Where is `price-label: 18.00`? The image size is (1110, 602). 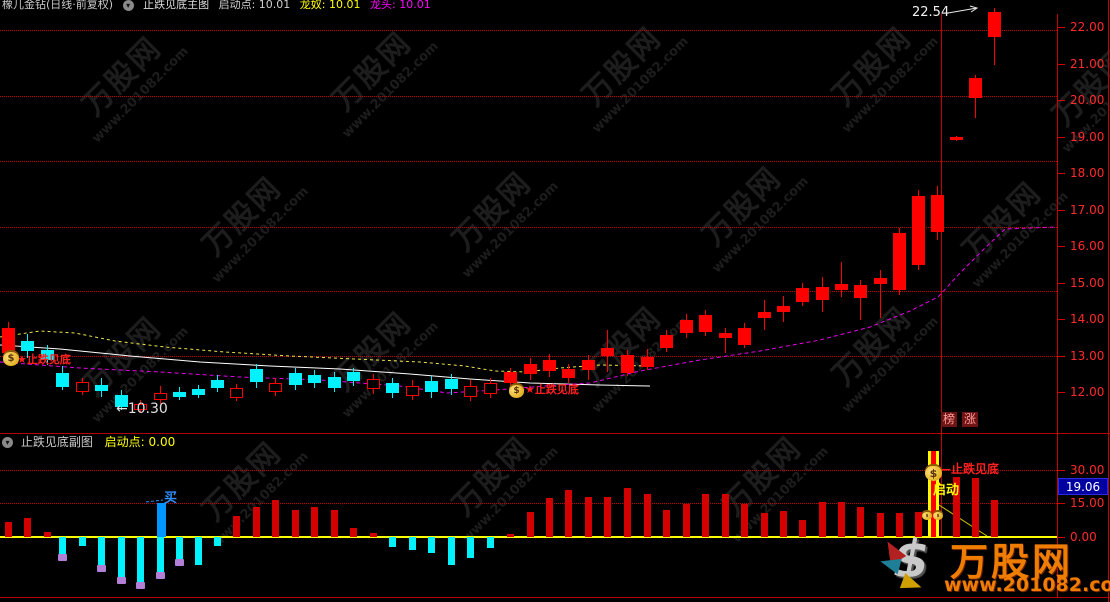 price-label: 18.00 is located at coordinates (1087, 173).